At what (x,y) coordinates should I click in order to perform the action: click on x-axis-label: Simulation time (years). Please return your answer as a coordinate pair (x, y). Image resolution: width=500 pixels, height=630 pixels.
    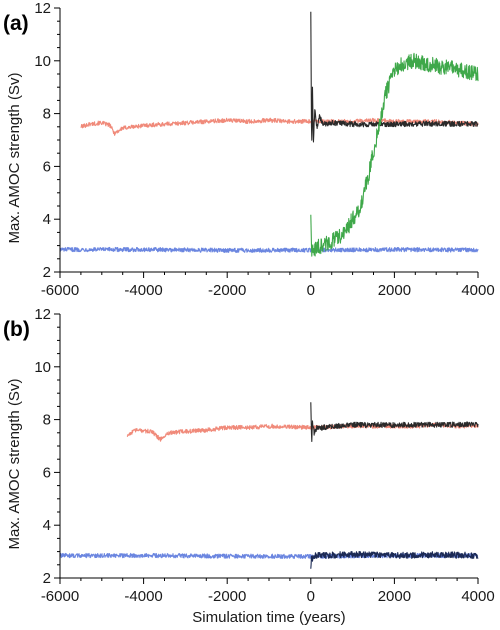
    Looking at the image, I should click on (268, 617).